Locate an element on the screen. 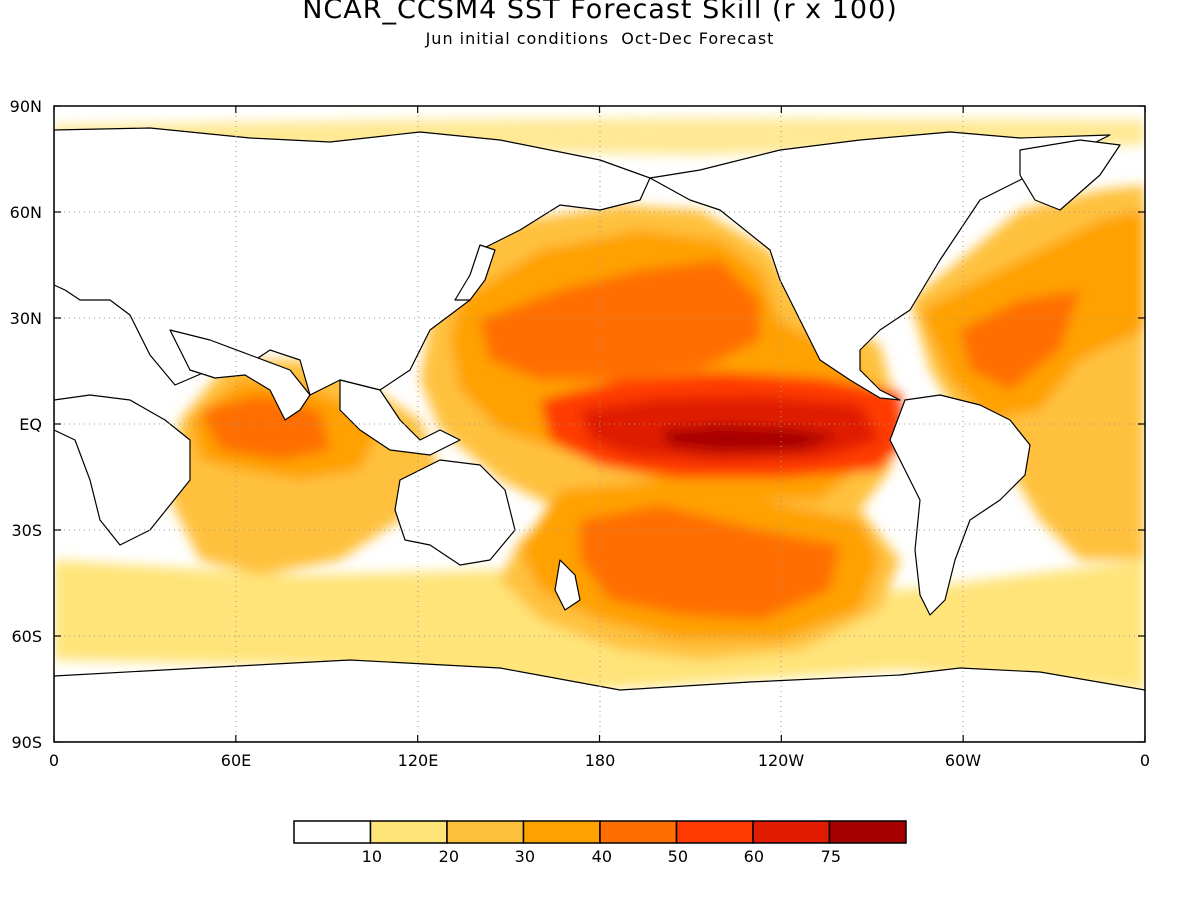 The image size is (1200, 900). lon-label-120e: 120E is located at coordinates (418, 760).